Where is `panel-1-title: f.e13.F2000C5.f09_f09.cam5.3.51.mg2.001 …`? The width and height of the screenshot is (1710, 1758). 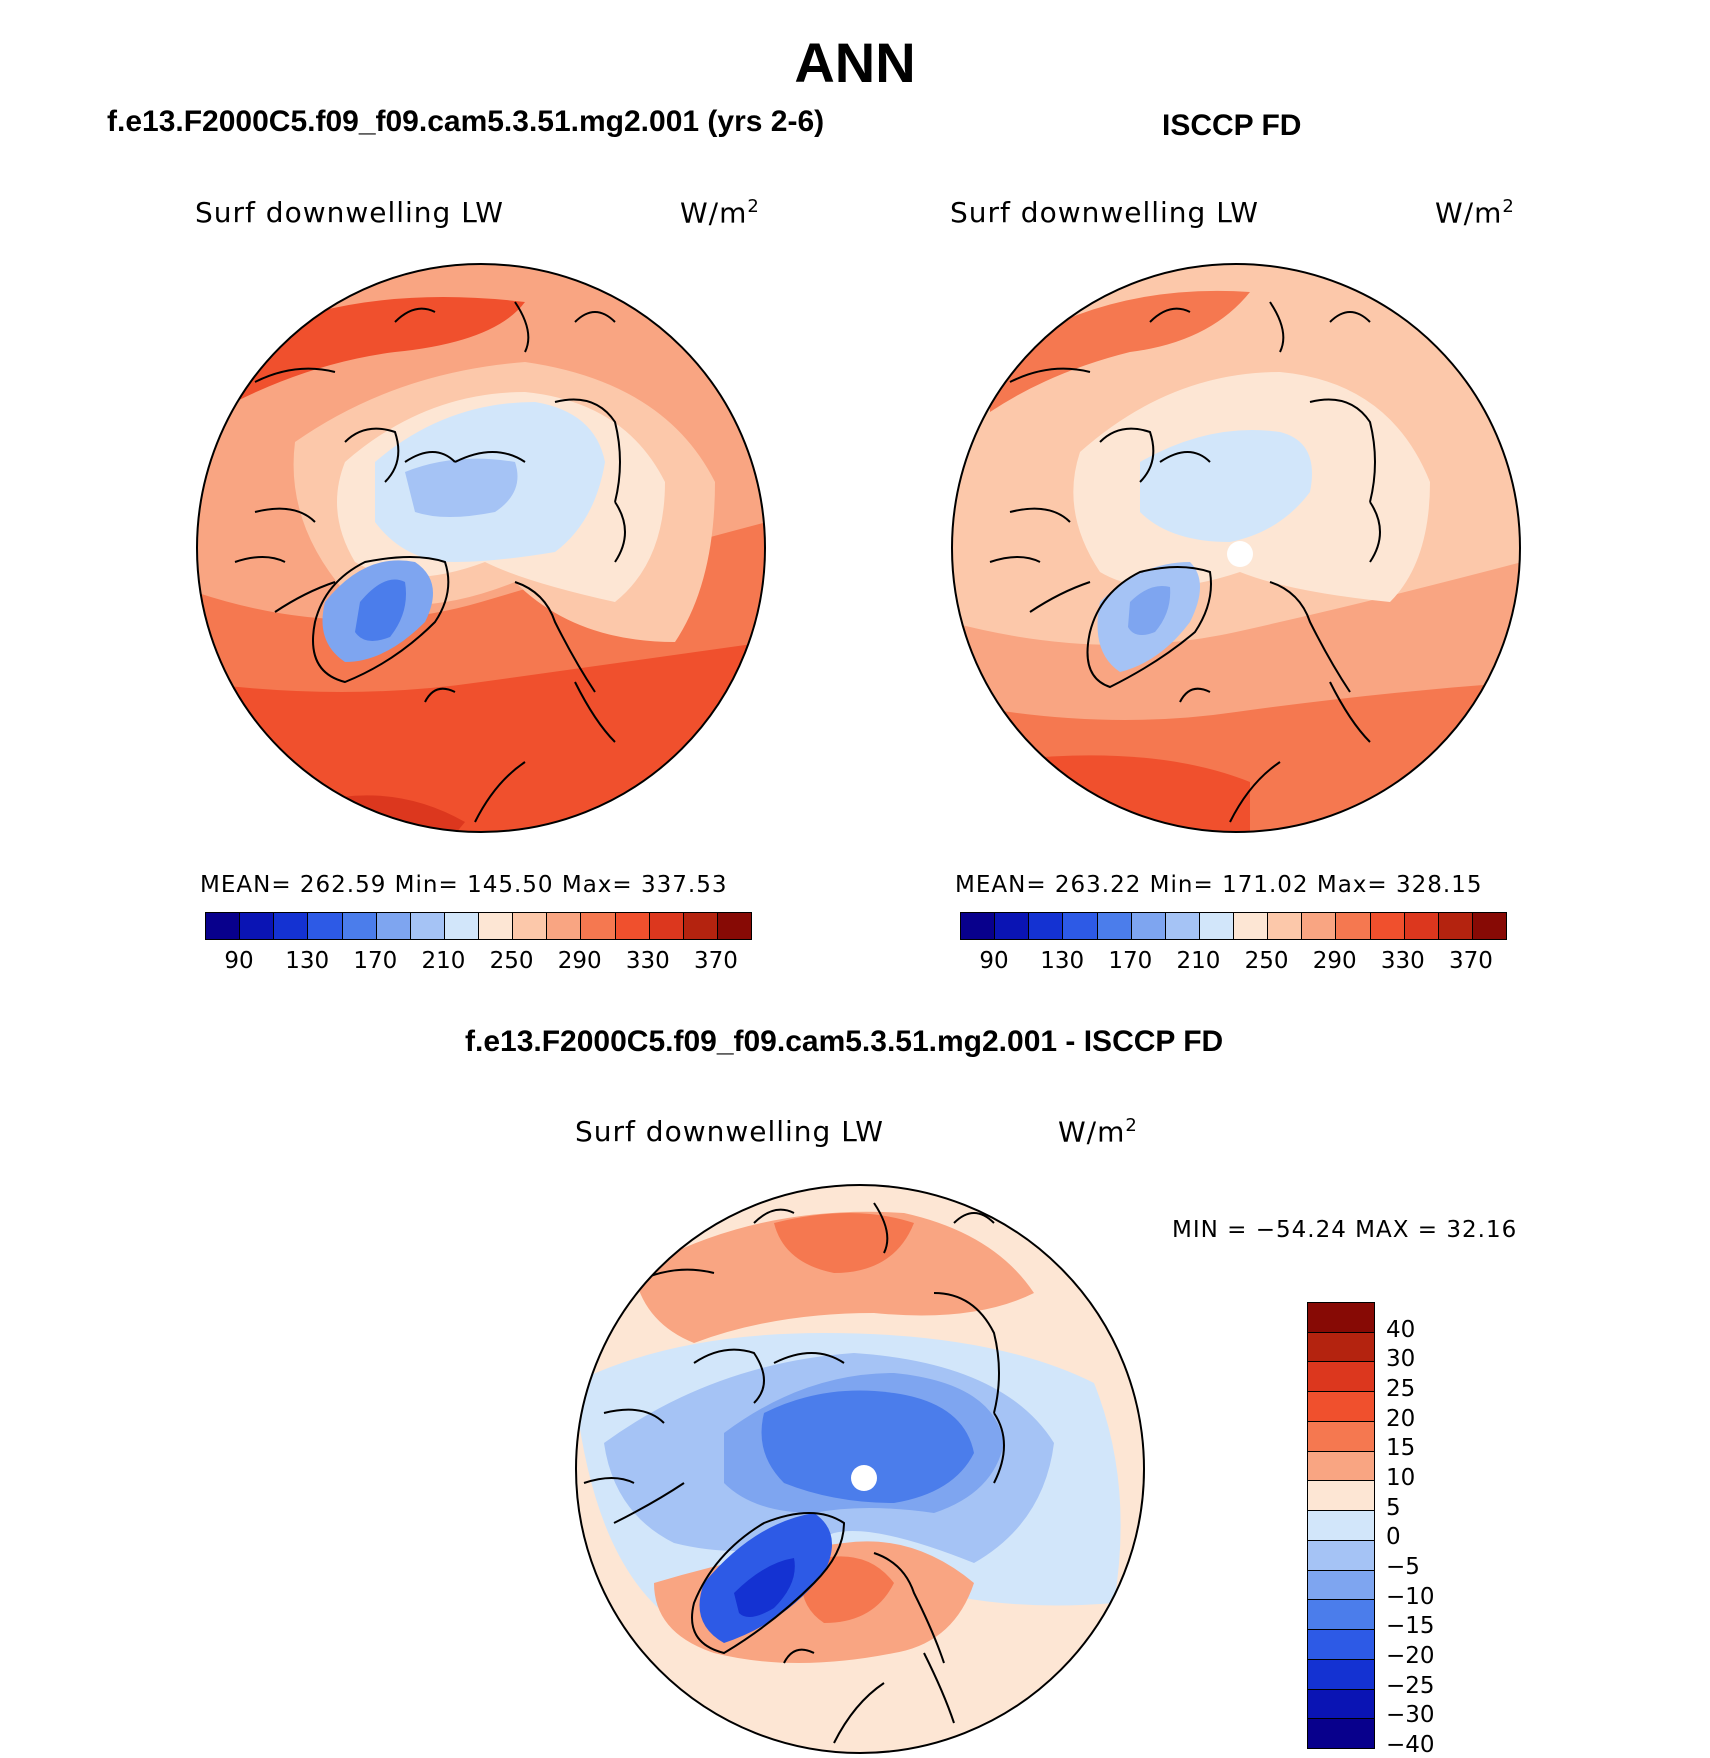 panel-1-title: f.e13.F2000C5.f09_f09.cam5.3.51.mg2.001 … is located at coordinates (466, 121).